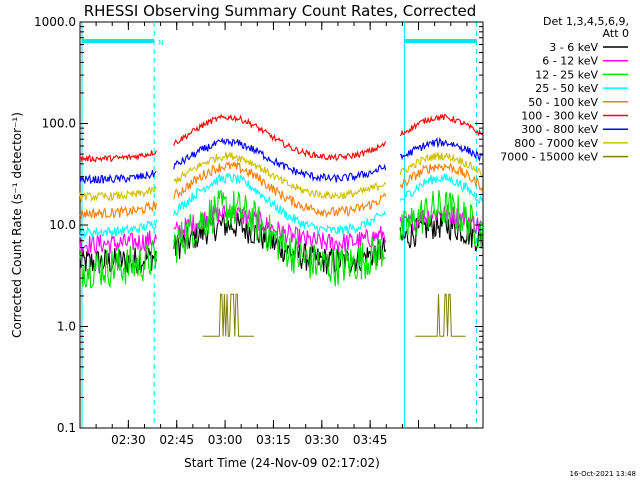 This screenshot has width=640, height=480. What do you see at coordinates (573, 47) in the screenshot?
I see `legend-entry-label: 3 - 6 keV` at bounding box center [573, 47].